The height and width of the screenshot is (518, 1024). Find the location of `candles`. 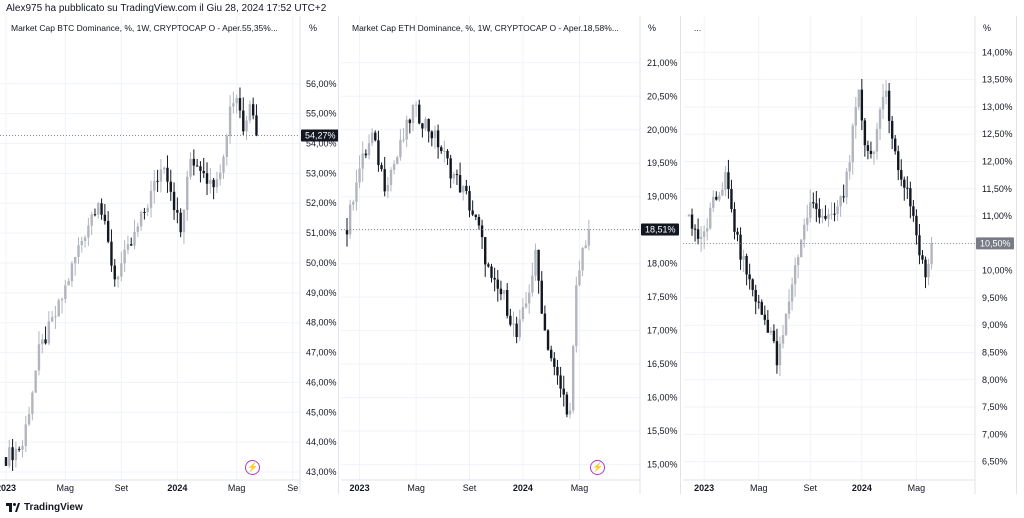

candles is located at coordinates (468, 259).